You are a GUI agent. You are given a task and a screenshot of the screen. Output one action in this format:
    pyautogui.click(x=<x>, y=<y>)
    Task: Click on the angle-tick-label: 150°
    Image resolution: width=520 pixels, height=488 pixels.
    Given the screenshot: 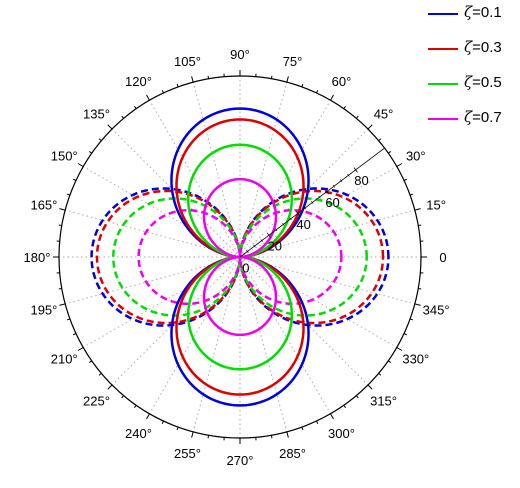 What is the action you would take?
    pyautogui.click(x=64, y=156)
    